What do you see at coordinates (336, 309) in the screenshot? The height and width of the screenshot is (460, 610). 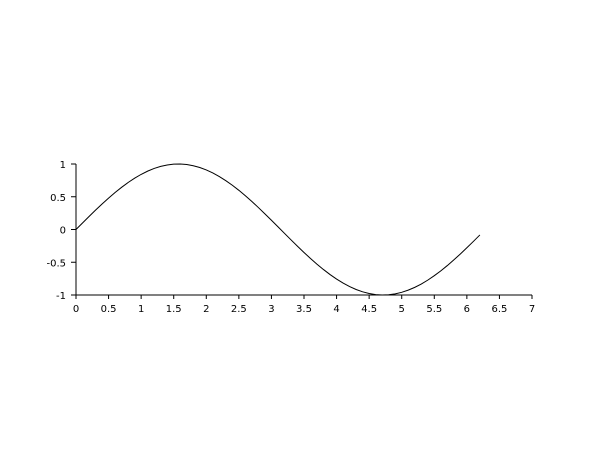 I see `x-tick-label: 4` at bounding box center [336, 309].